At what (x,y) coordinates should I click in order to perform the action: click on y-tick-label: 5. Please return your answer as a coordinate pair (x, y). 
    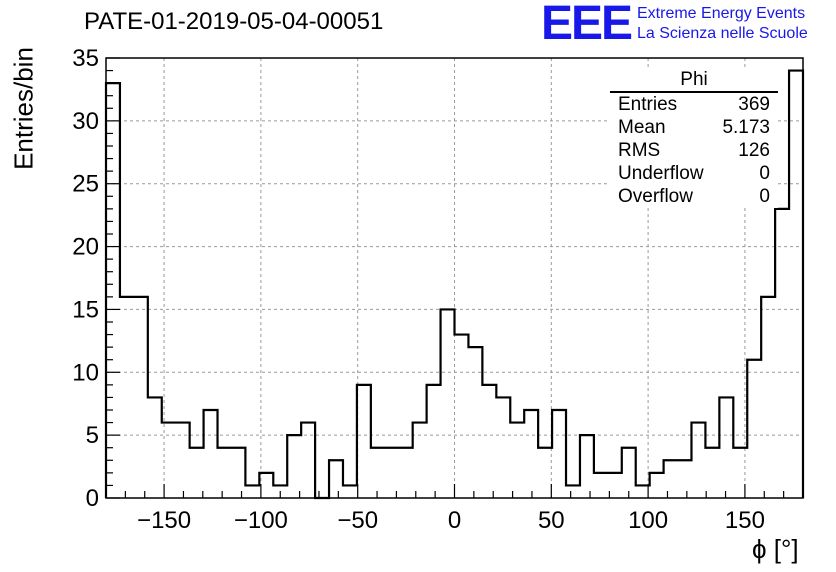
    Looking at the image, I should click on (92, 435).